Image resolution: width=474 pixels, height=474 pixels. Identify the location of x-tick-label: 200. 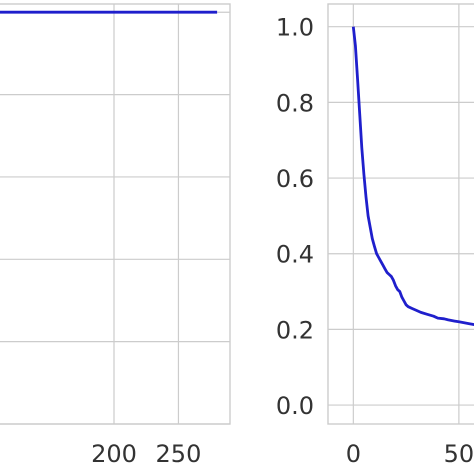
(114, 454).